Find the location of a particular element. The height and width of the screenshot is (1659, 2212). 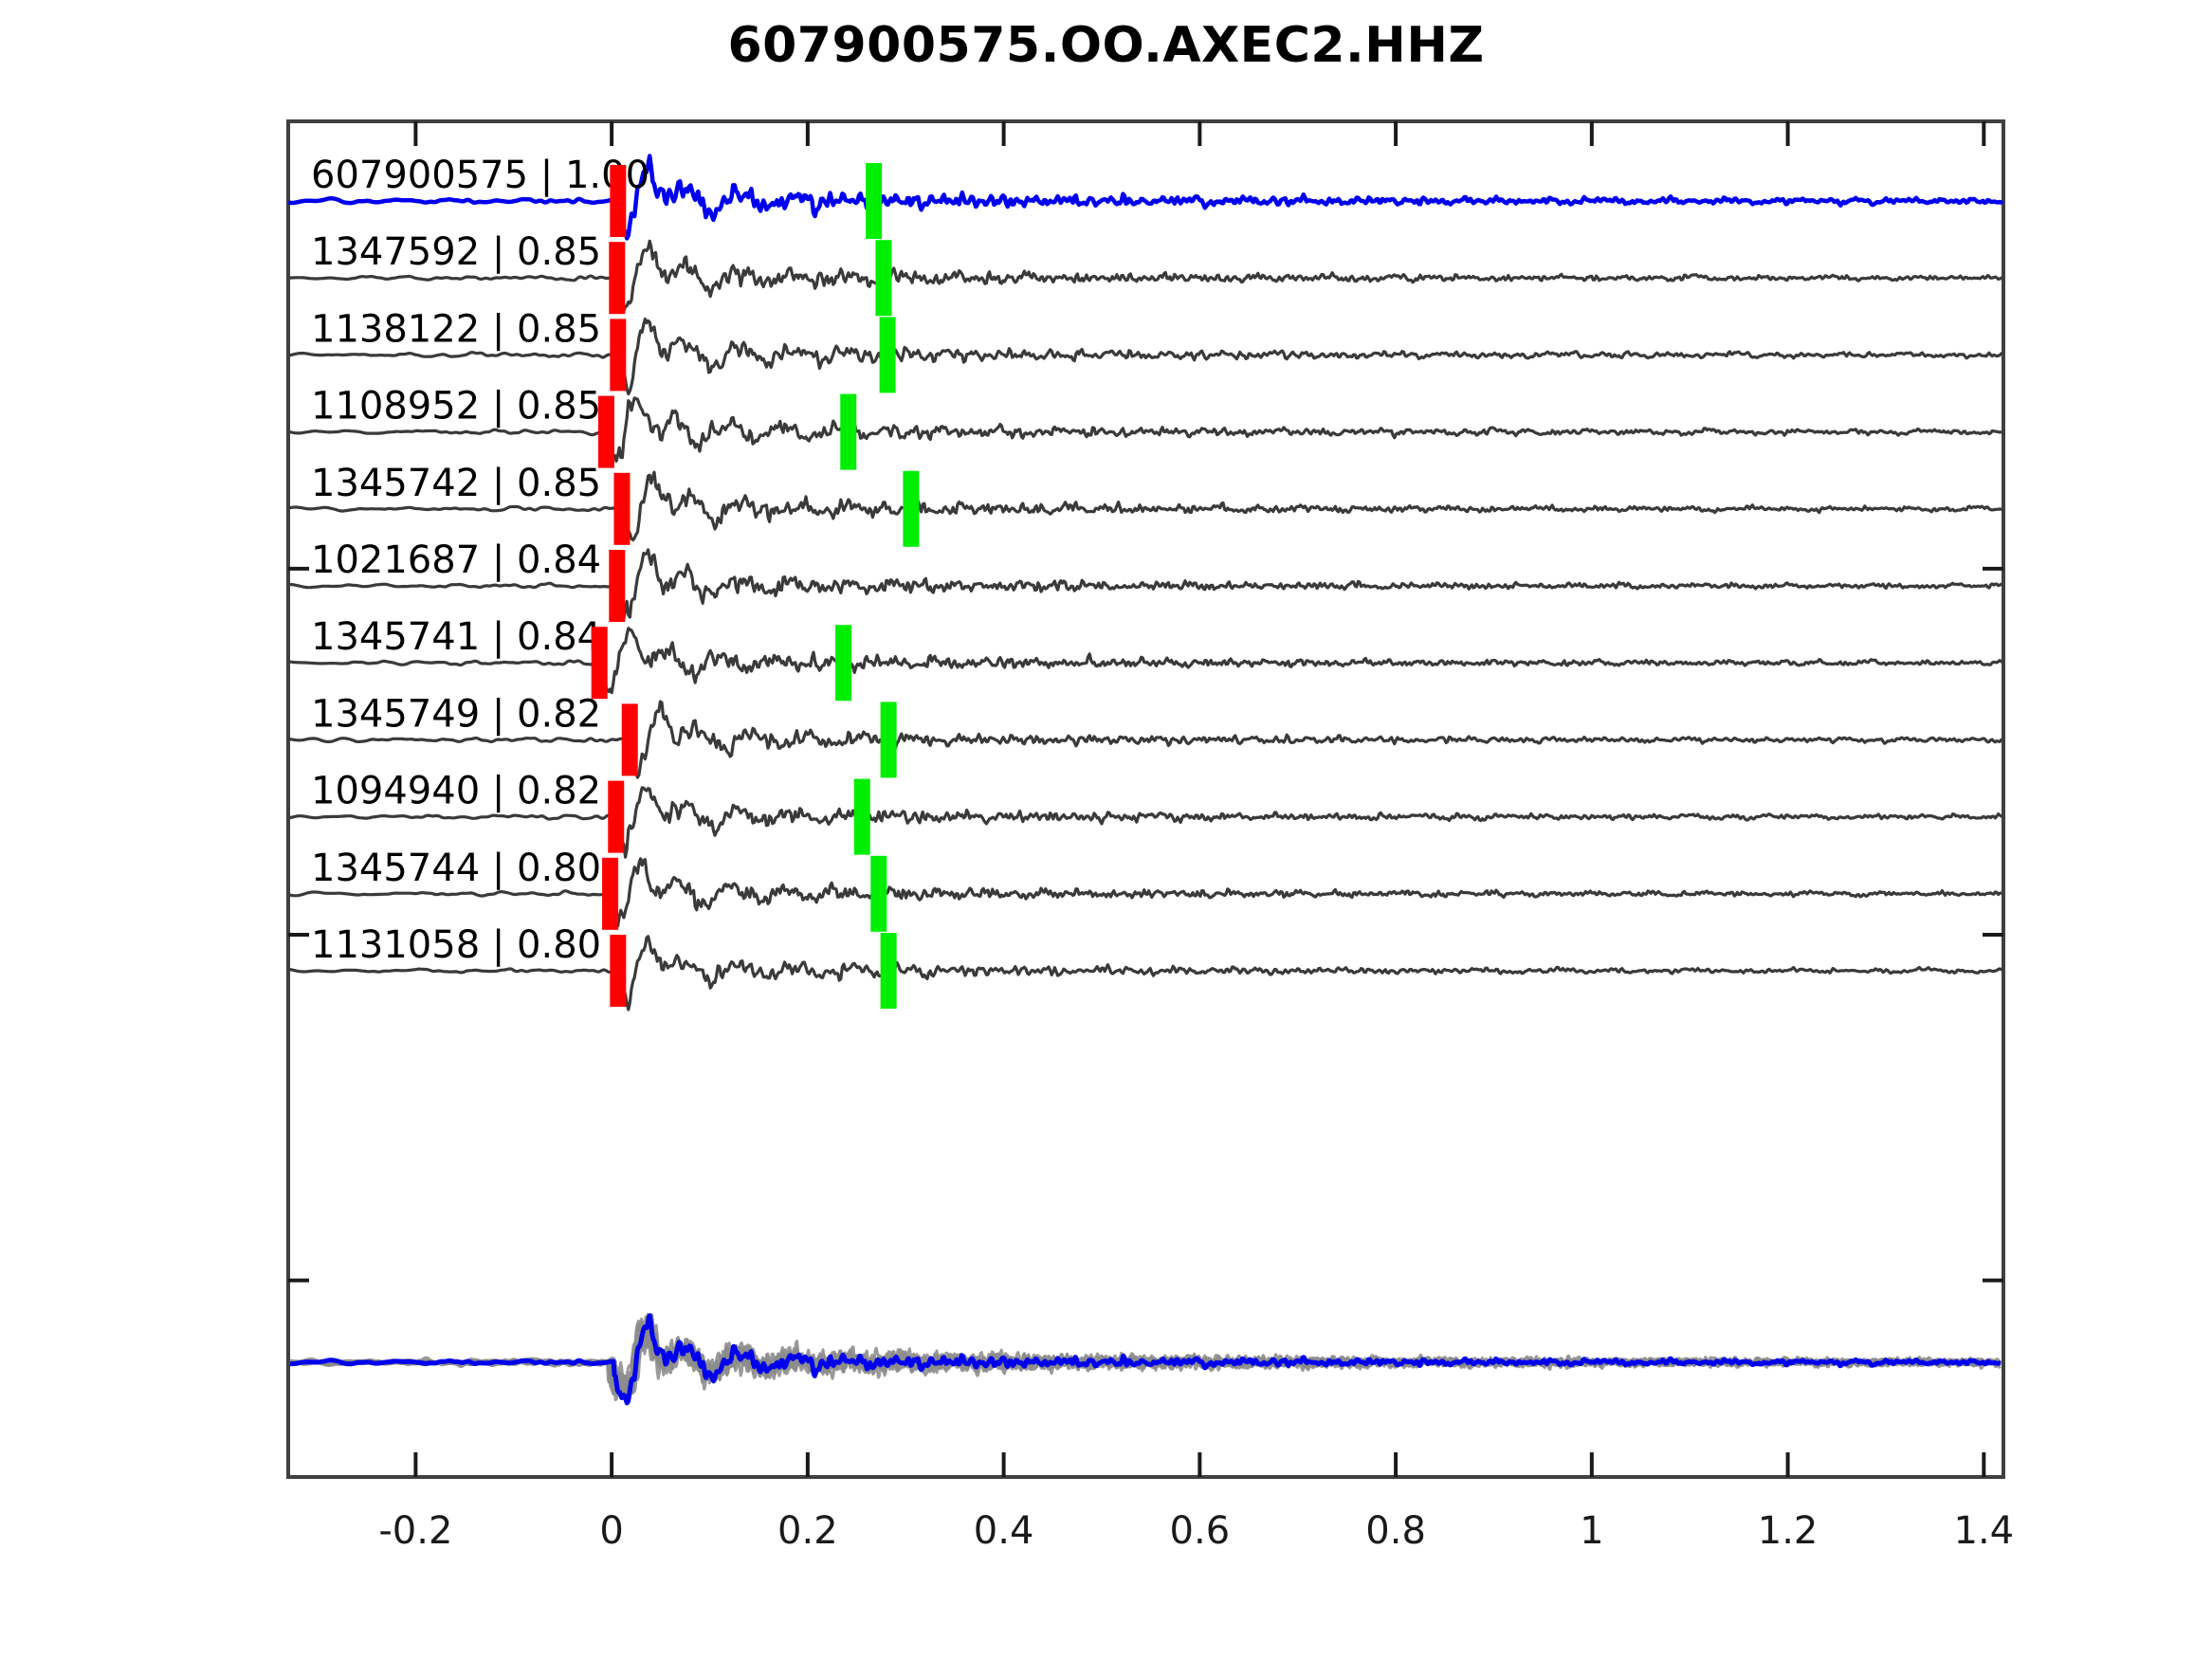

x-tick-label: 1.4 is located at coordinates (1984, 1531).